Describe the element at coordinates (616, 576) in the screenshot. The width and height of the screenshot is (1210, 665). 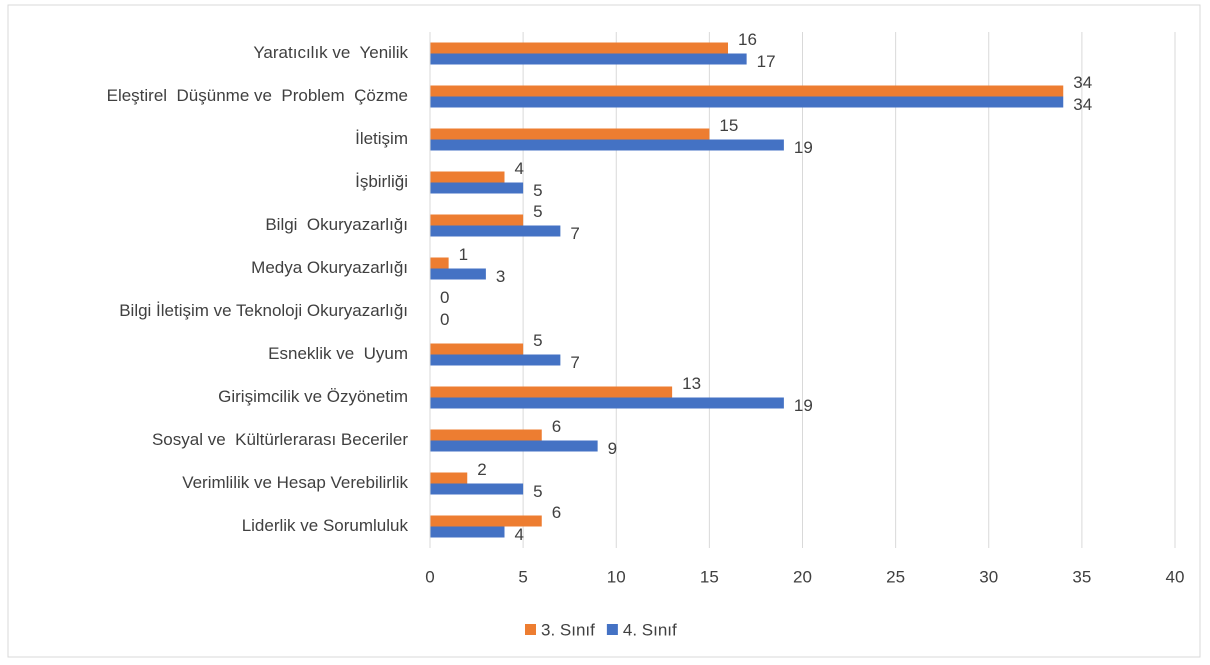
I see `x-tick-label: 10` at that location.